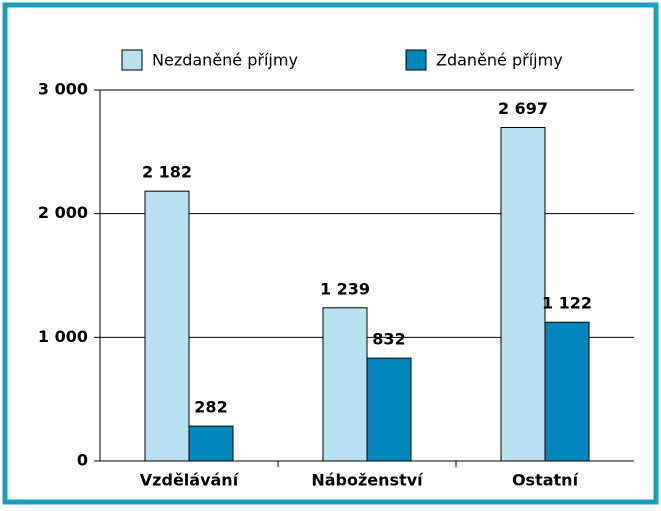  Describe the element at coordinates (225, 60) in the screenshot. I see `legend-label: Nezdaněné příjmy` at that location.